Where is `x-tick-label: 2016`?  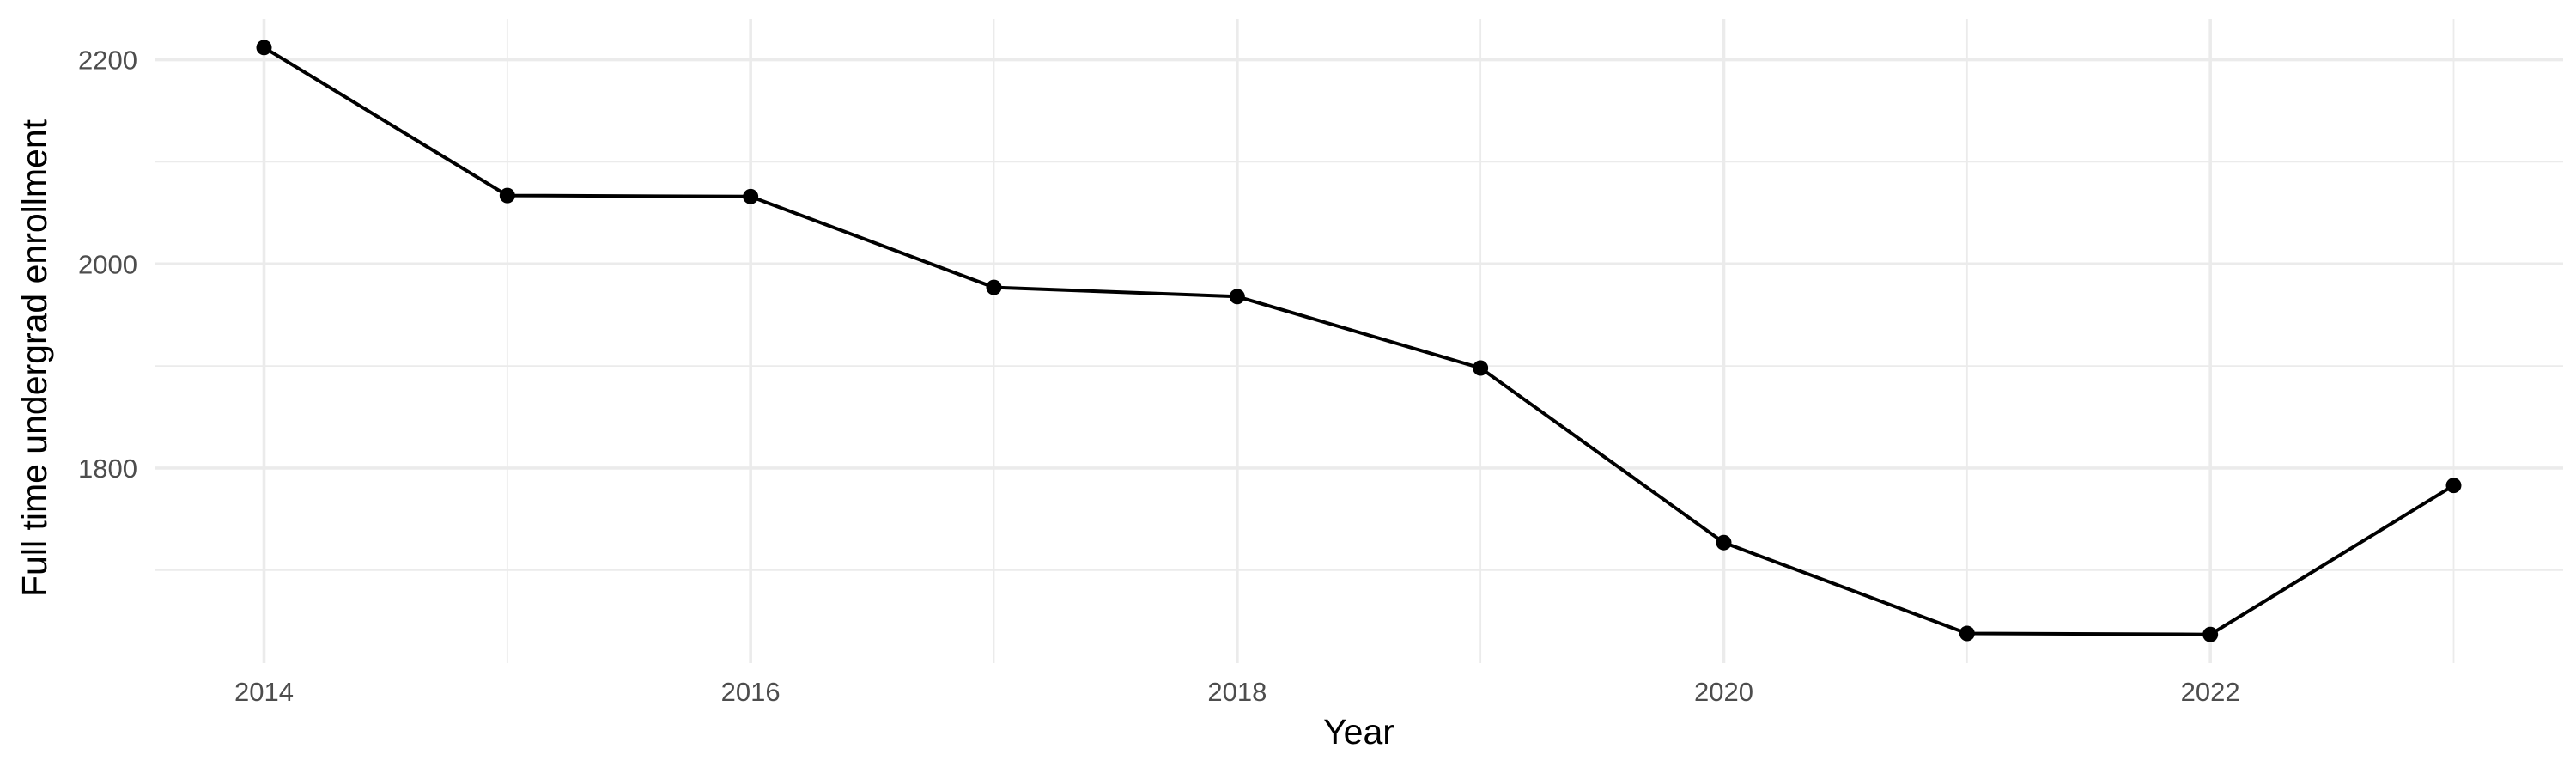 x-tick-label: 2016 is located at coordinates (751, 692).